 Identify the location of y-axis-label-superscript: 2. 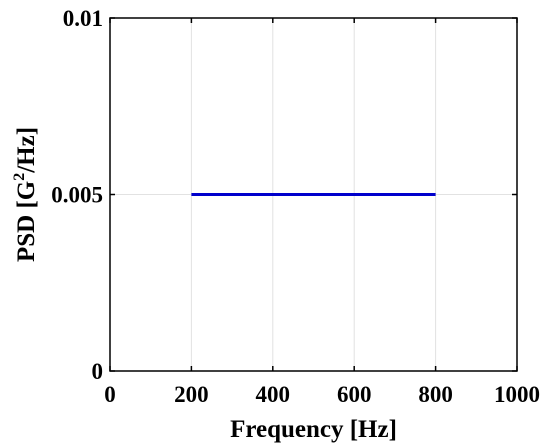
(19, 177).